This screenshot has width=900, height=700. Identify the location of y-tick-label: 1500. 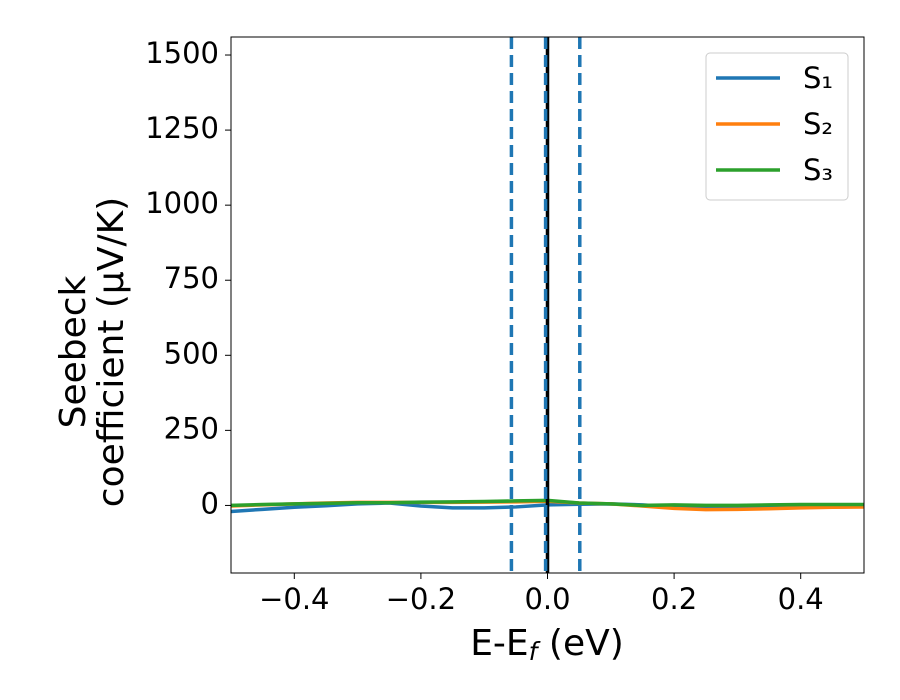
(182, 53).